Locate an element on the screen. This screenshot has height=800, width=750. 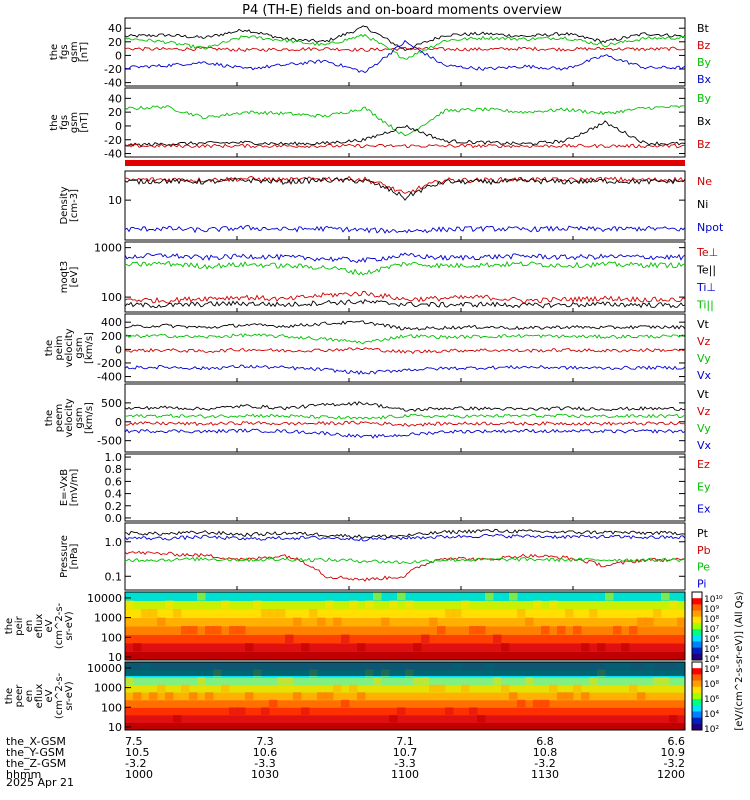
y-axis-label: peim is located at coordinates (59, 347).